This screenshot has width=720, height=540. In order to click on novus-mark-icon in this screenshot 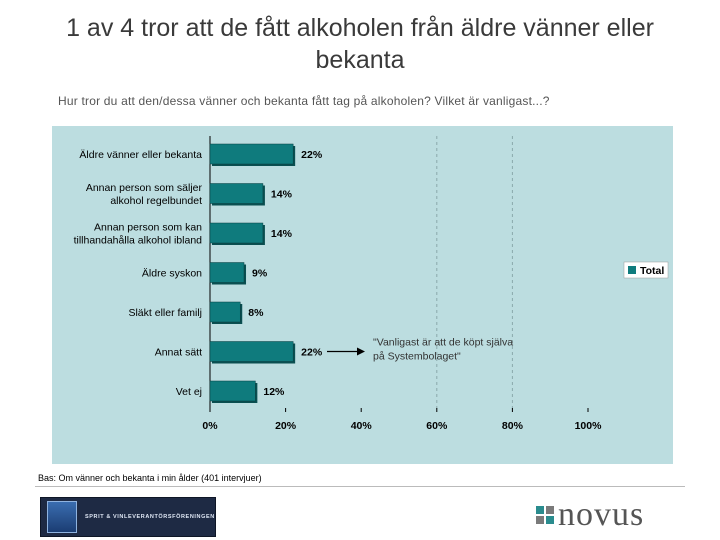, I will do `click(545, 515)`.